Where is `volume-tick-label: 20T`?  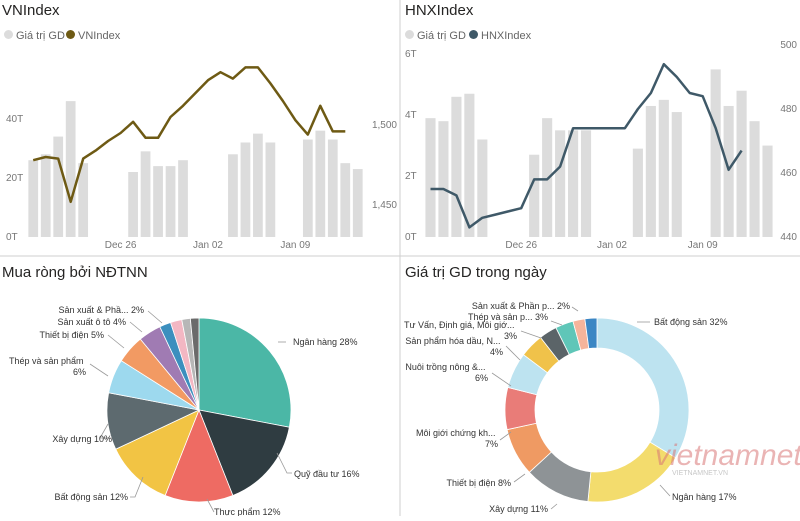 volume-tick-label: 20T is located at coordinates (14, 178).